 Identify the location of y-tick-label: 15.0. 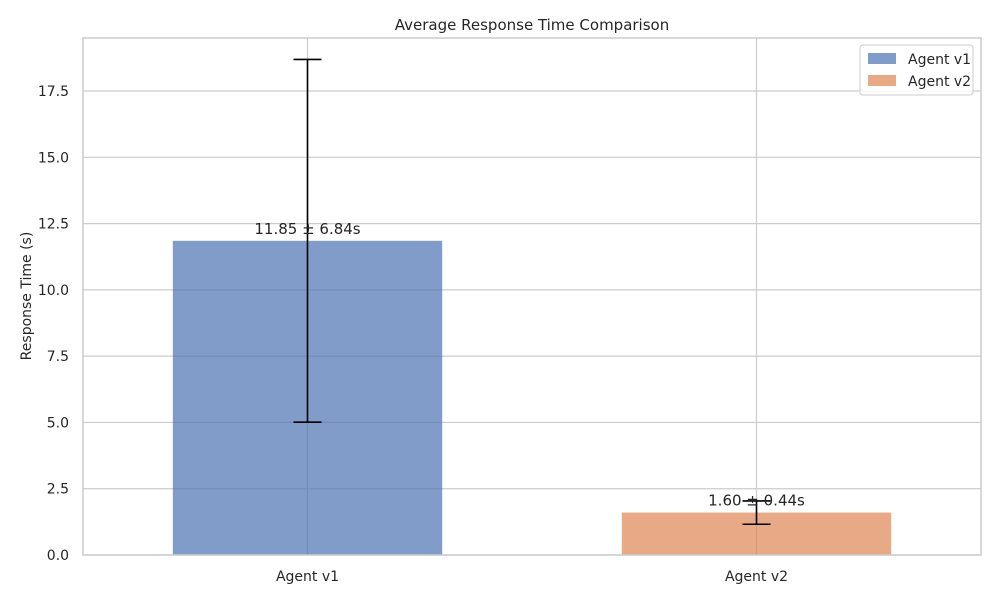
(53, 158).